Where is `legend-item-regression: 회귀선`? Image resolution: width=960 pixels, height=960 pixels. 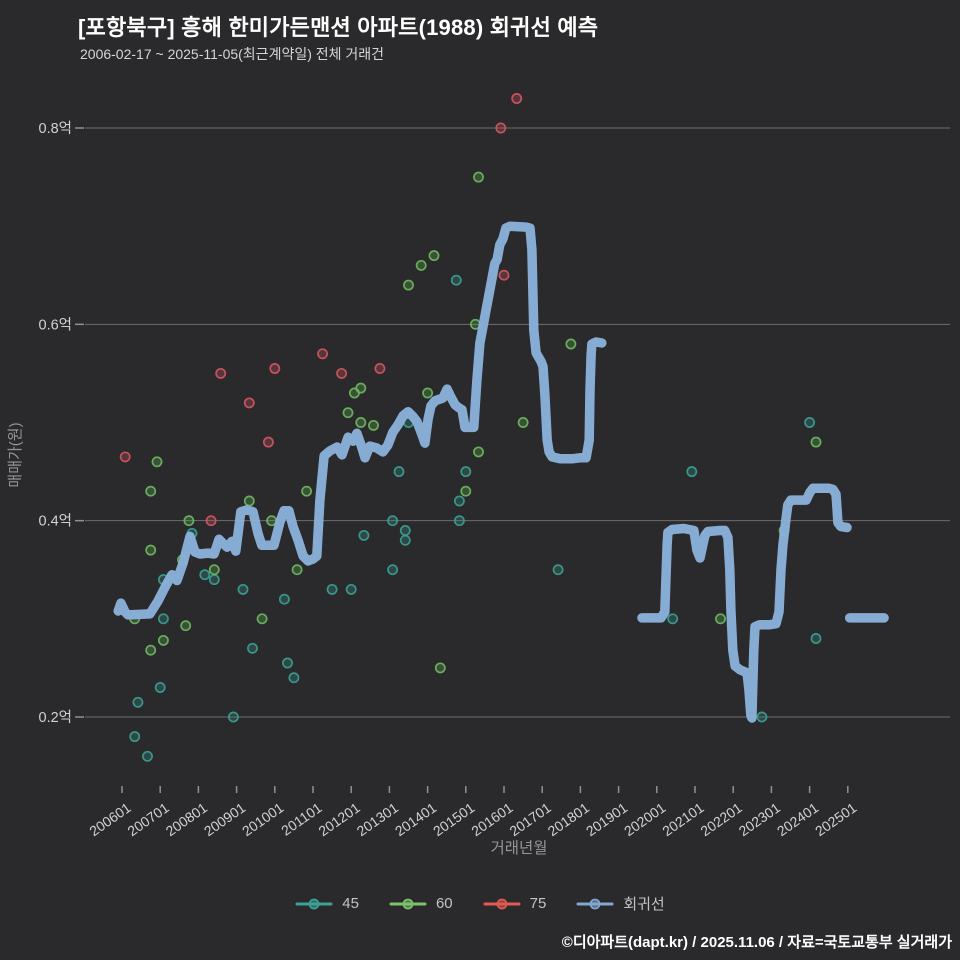 legend-item-regression: 회귀선 is located at coordinates (620, 903).